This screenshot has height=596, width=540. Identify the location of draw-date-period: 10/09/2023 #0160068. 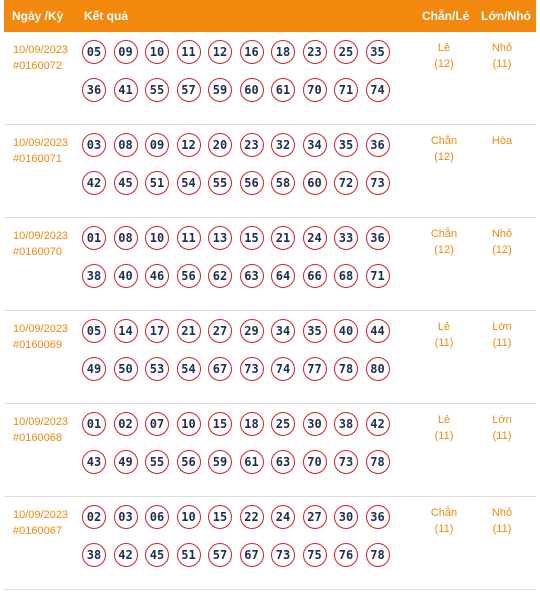
(40, 430).